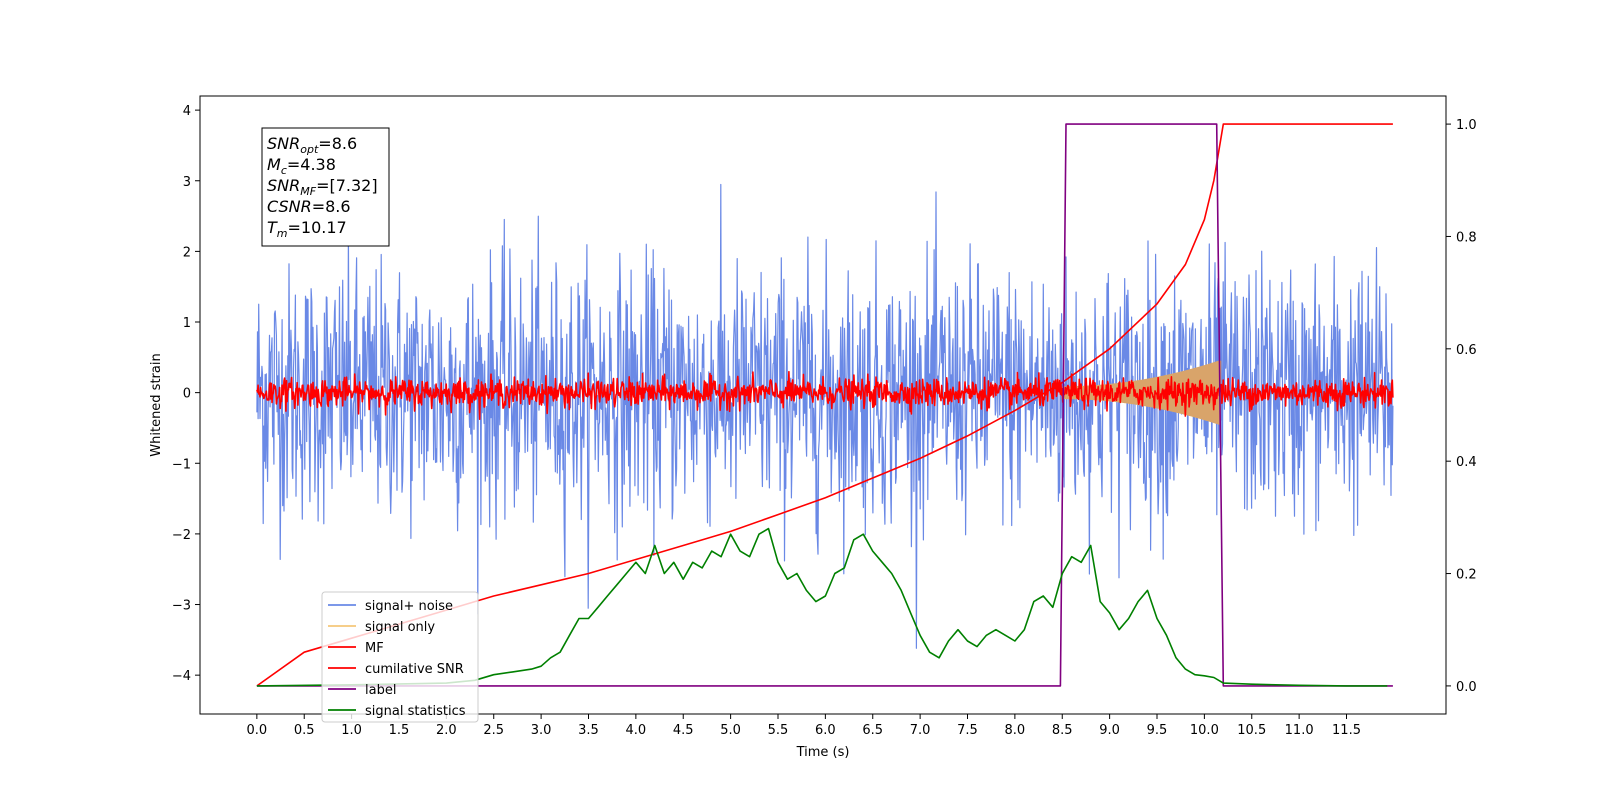 This screenshot has width=1600, height=800. Describe the element at coordinates (181, 676) in the screenshot. I see `y-tick-label: −4` at that location.